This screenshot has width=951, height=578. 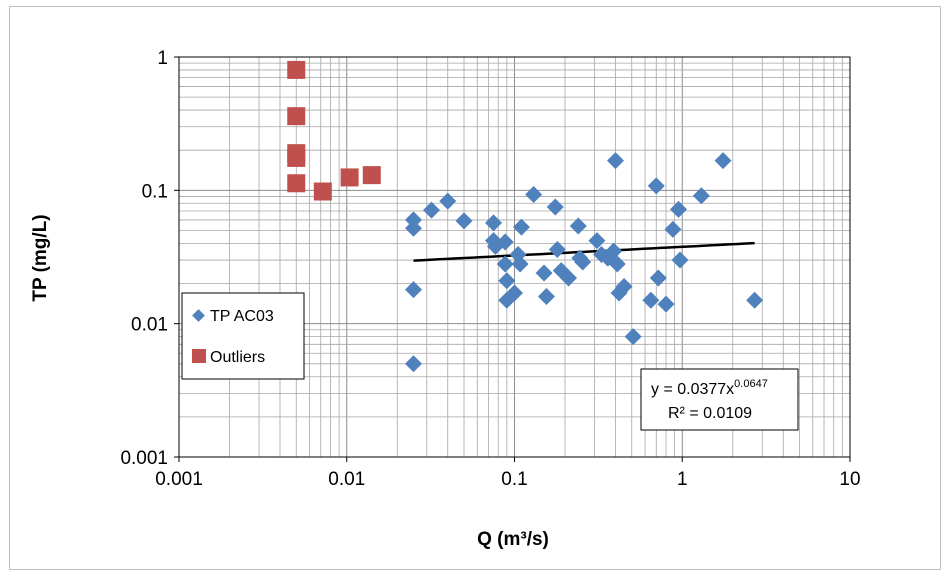 I want to click on equation-base: y = 0.0377x, so click(x=692, y=389).